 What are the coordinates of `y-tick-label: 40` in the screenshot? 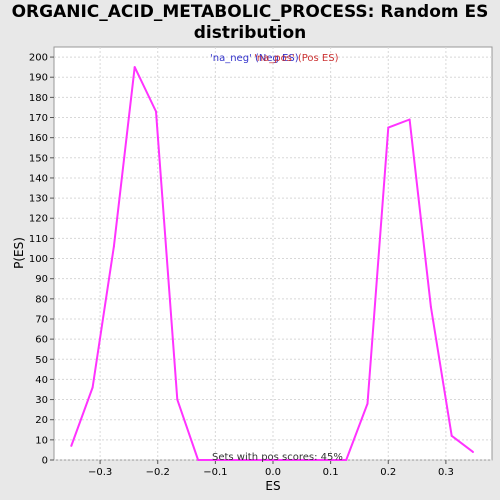 It's located at (41, 380).